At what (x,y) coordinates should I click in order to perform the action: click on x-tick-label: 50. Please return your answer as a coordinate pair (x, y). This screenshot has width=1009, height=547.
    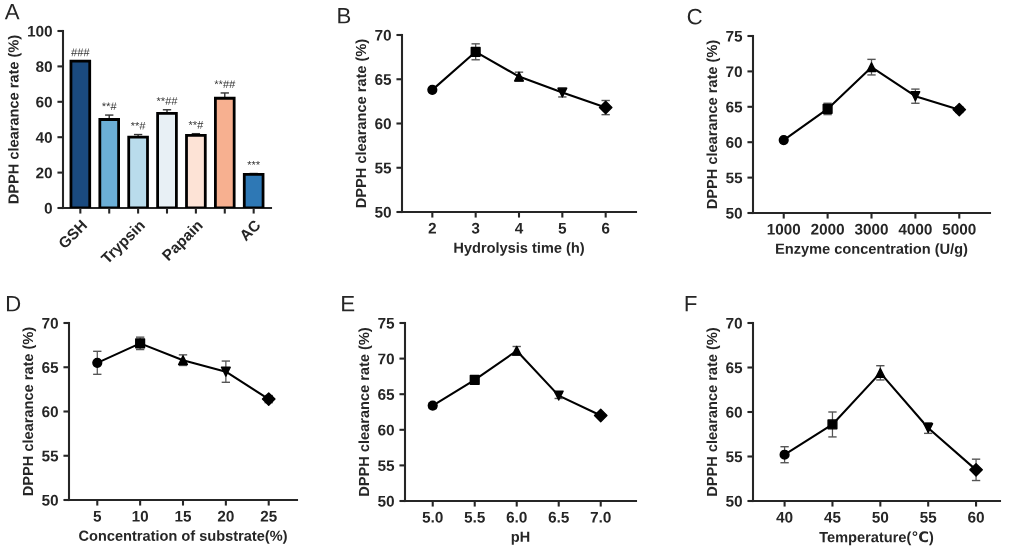
    Looking at the image, I should click on (880, 517).